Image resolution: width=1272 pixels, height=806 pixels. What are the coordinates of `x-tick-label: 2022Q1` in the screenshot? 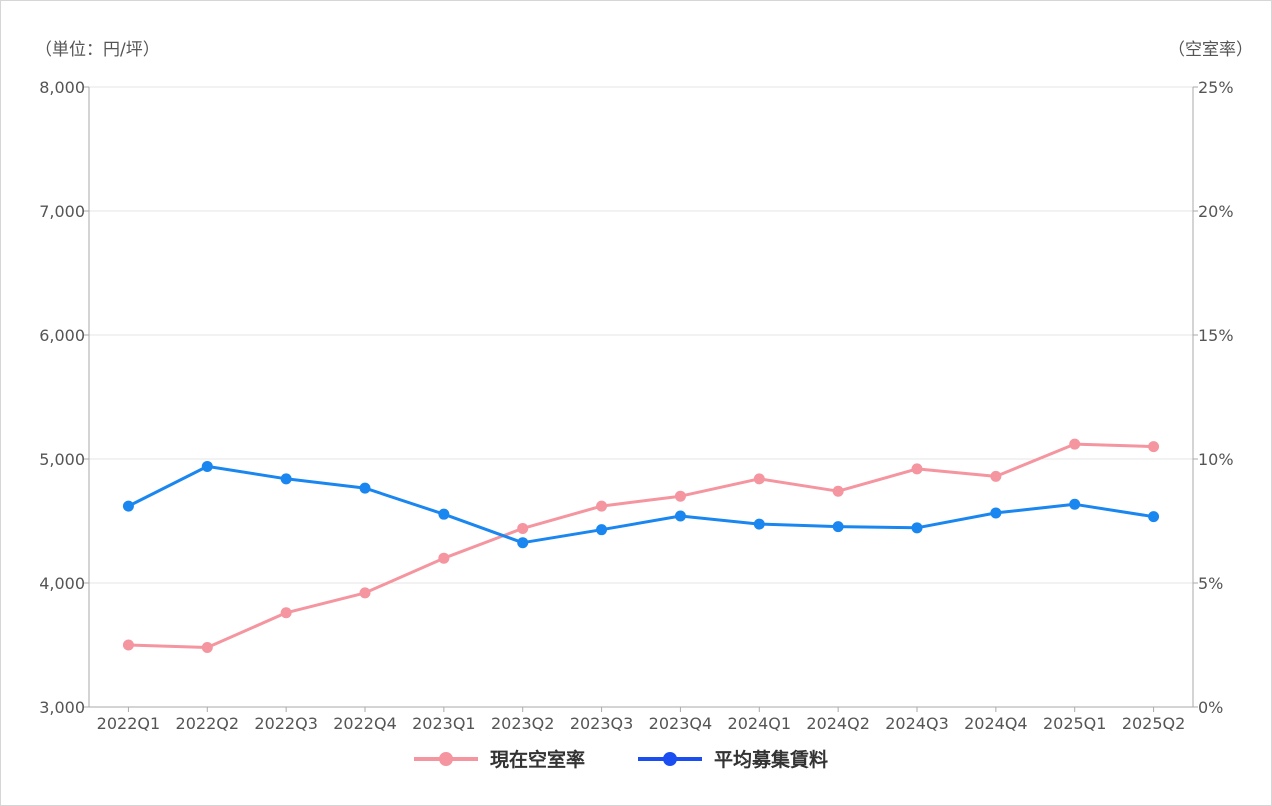 It's located at (129, 723).